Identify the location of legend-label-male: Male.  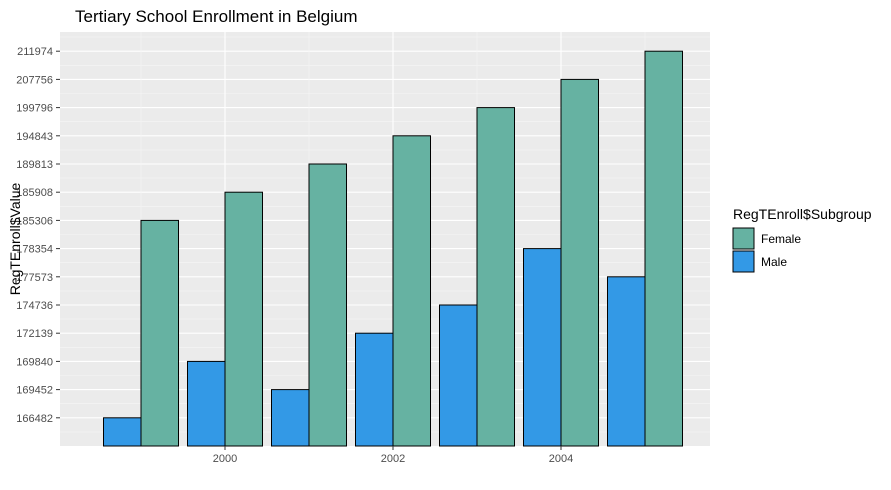
(774, 262).